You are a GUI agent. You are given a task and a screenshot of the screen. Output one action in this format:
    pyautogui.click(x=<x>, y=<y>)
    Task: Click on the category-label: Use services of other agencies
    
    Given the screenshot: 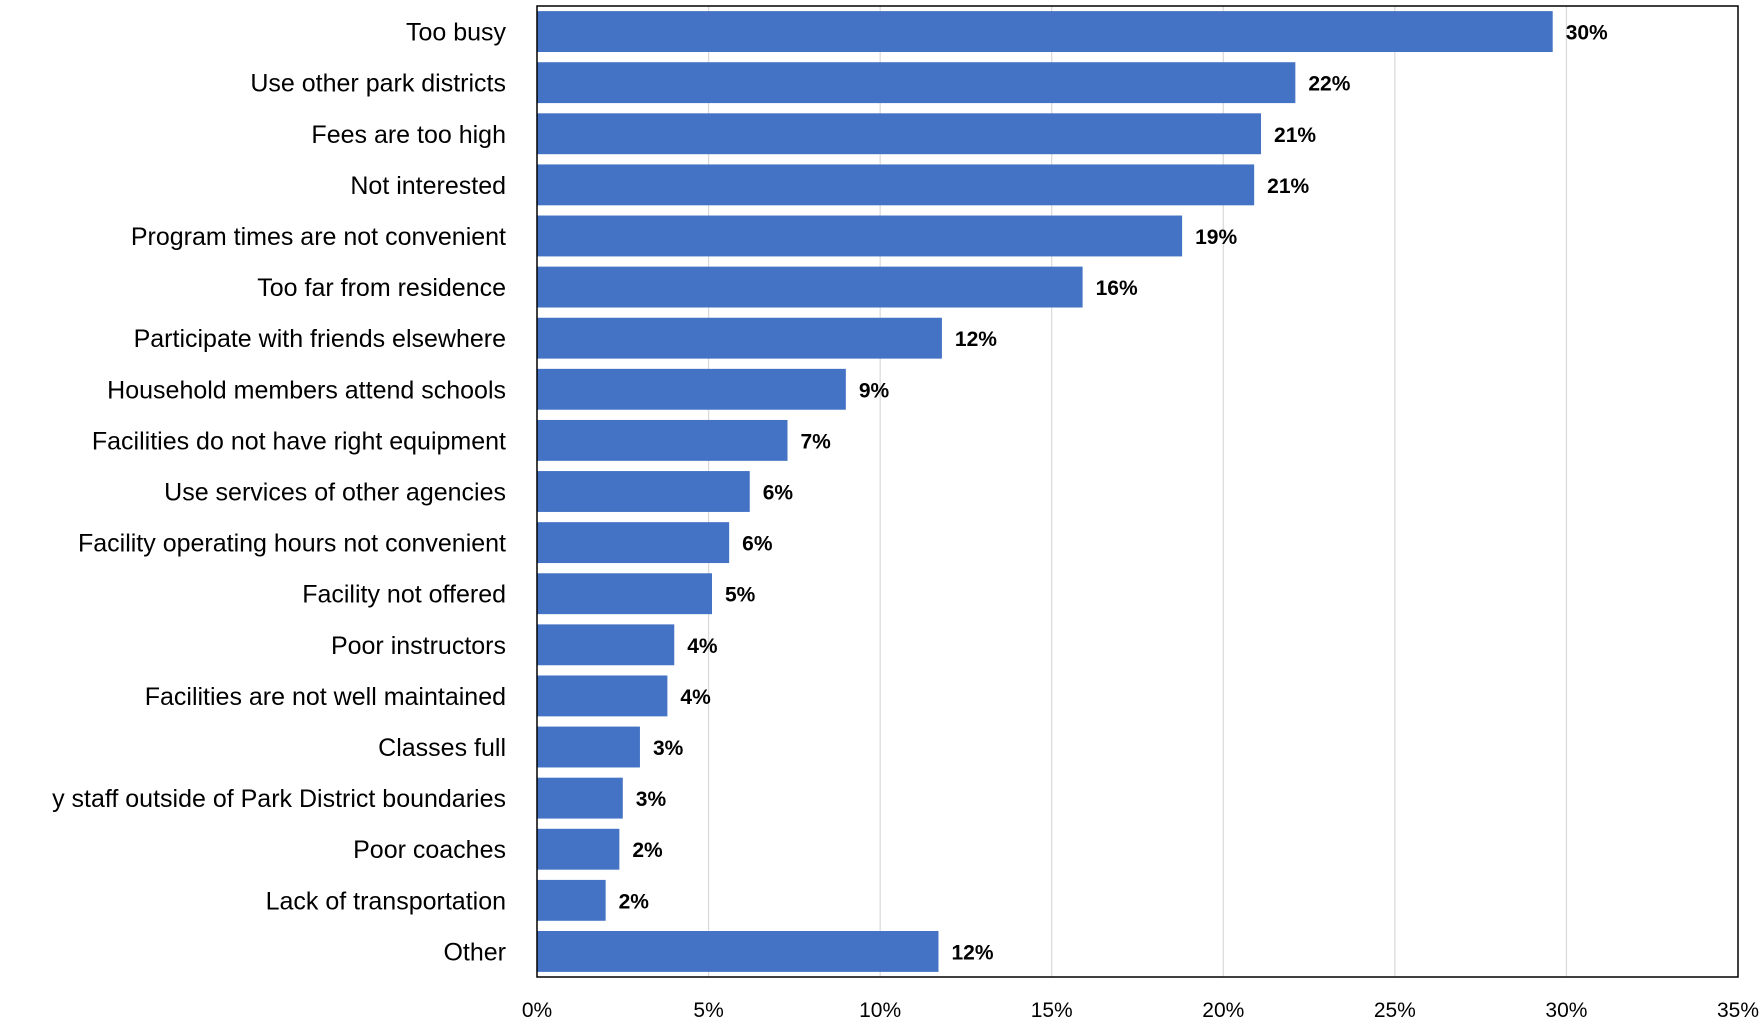 What is the action you would take?
    pyautogui.click(x=335, y=493)
    